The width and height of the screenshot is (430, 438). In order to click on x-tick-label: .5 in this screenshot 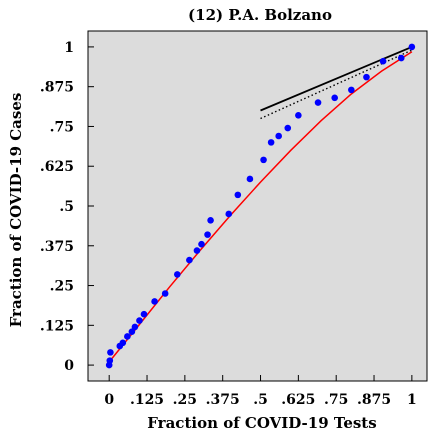, I will do `click(260, 400)`.